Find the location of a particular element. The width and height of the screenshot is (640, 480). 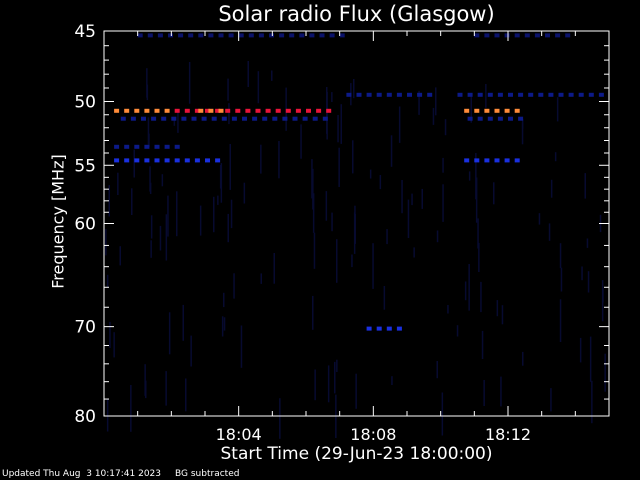

x-tick-label: 18:12 is located at coordinates (508, 434).